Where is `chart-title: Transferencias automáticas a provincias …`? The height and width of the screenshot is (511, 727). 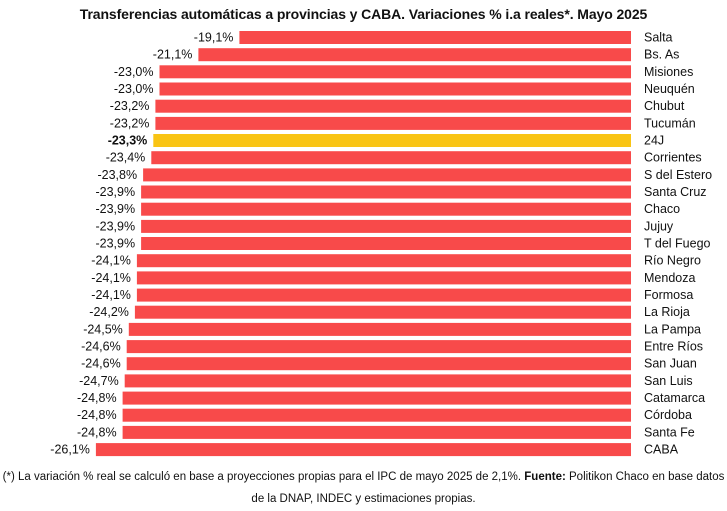
chart-title: Transferencias automáticas a provincias … is located at coordinates (363, 14).